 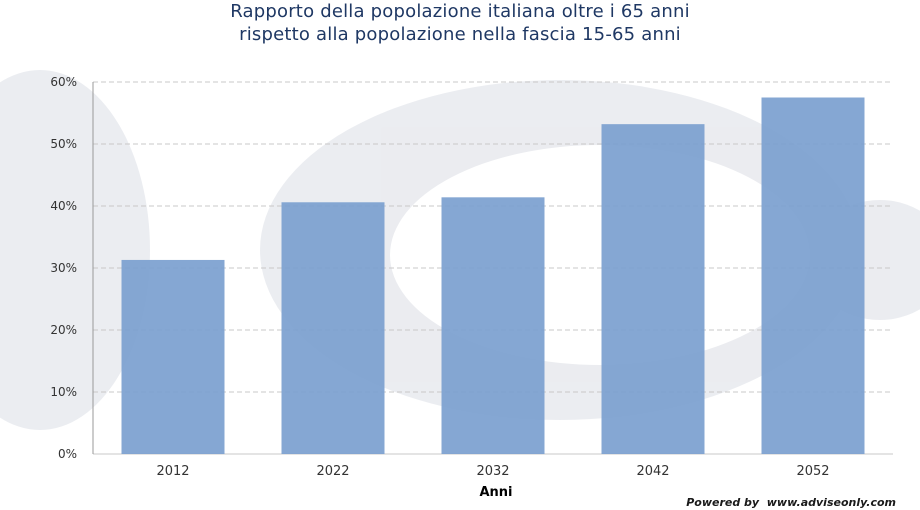 I want to click on x-tick-labels: 2012 2022 2032 2042 2052, so click(x=492, y=471).